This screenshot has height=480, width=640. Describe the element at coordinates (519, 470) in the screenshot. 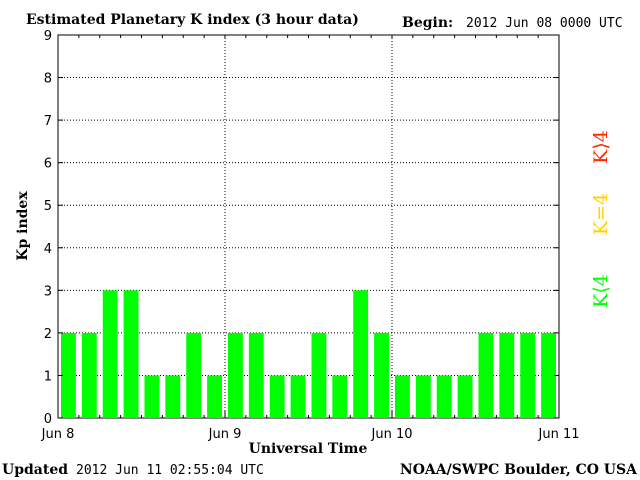

I see `source-credit: NOAA/SWPC Boulder, CO USA` at that location.